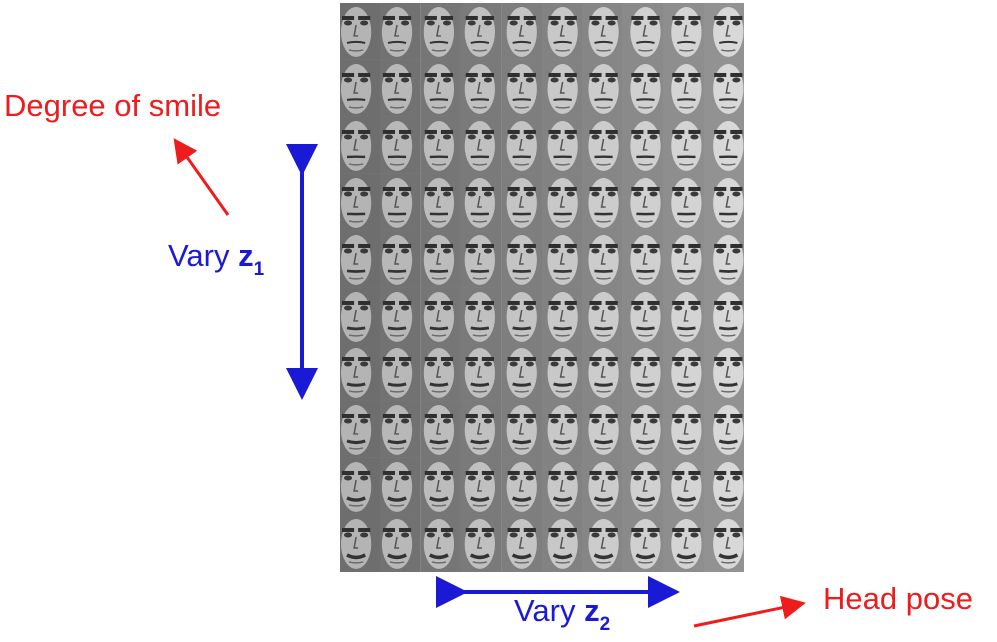  Describe the element at coordinates (113, 105) in the screenshot. I see `degree-of-smile-label: Degree of smile` at that location.